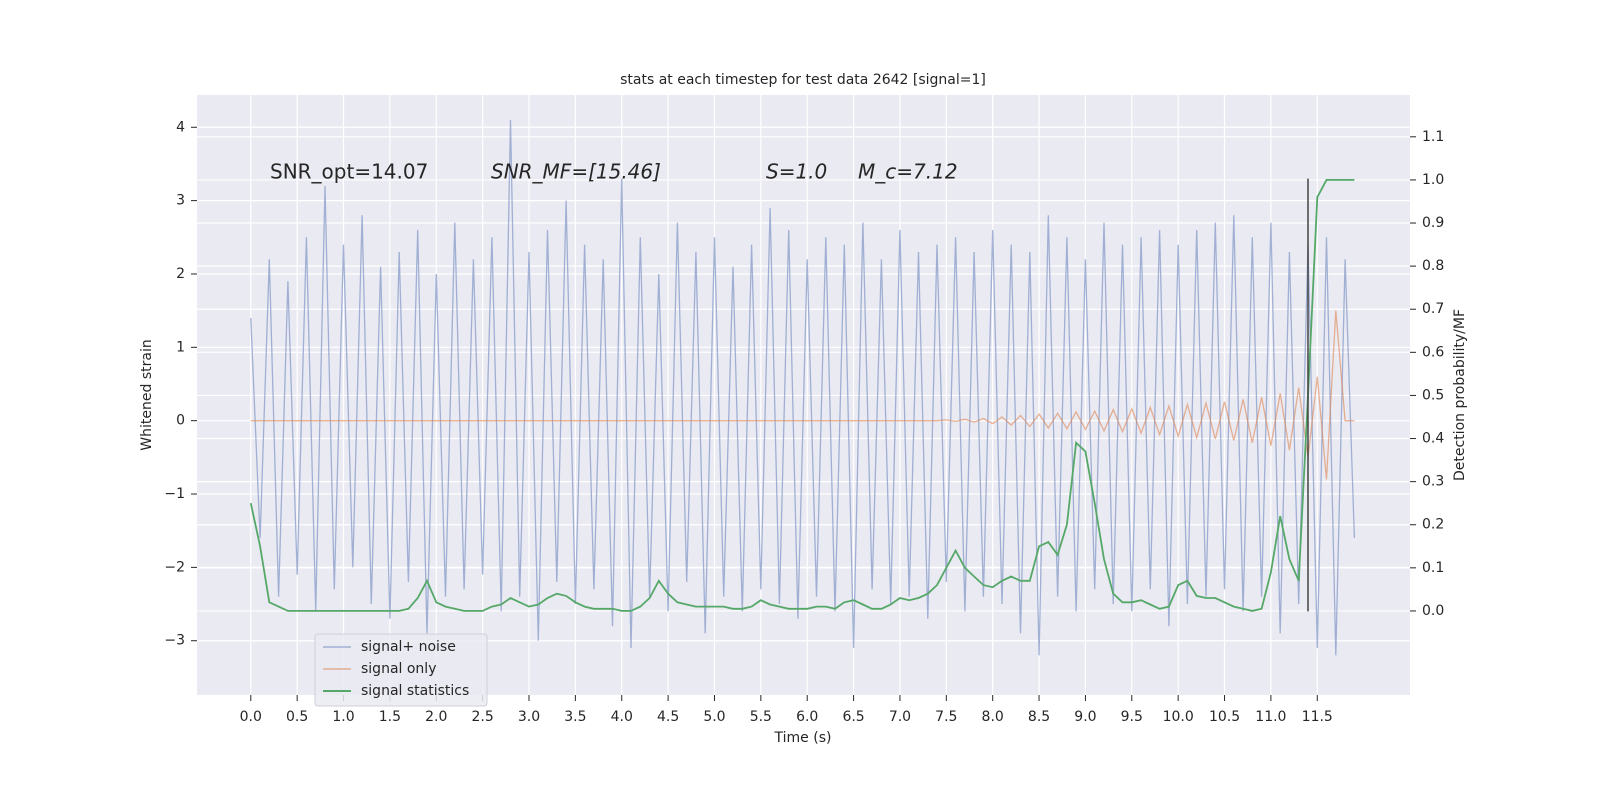 The image size is (1600, 804). Describe the element at coordinates (1039, 717) in the screenshot. I see `x-tick-label: 8.5` at that location.